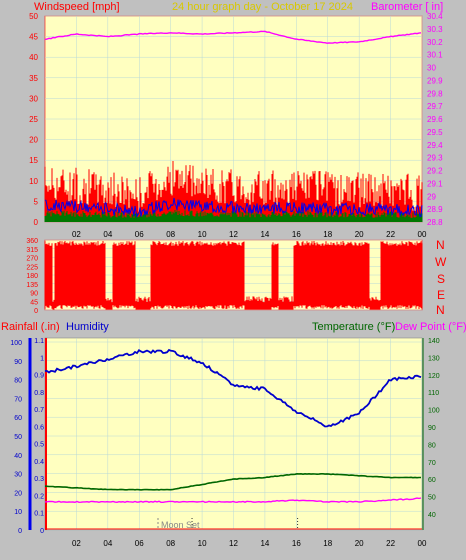 The width and height of the screenshot is (466, 560). Describe the element at coordinates (18, 493) in the screenshot. I see `humidity-tick-label: 20` at that location.